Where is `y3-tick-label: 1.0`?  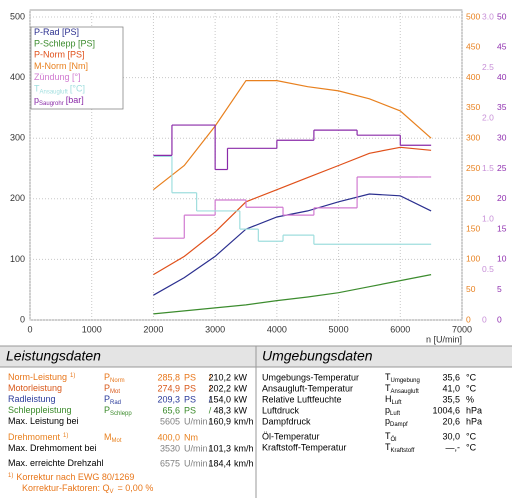 y3-tick-label: 1.0 is located at coordinates (488, 218).